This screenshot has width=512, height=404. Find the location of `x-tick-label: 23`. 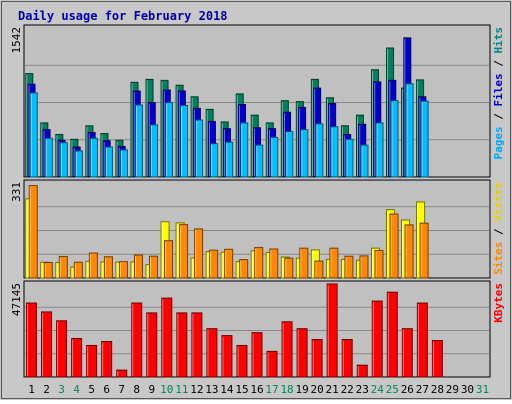

x-tick-label: 23 is located at coordinates (362, 389).